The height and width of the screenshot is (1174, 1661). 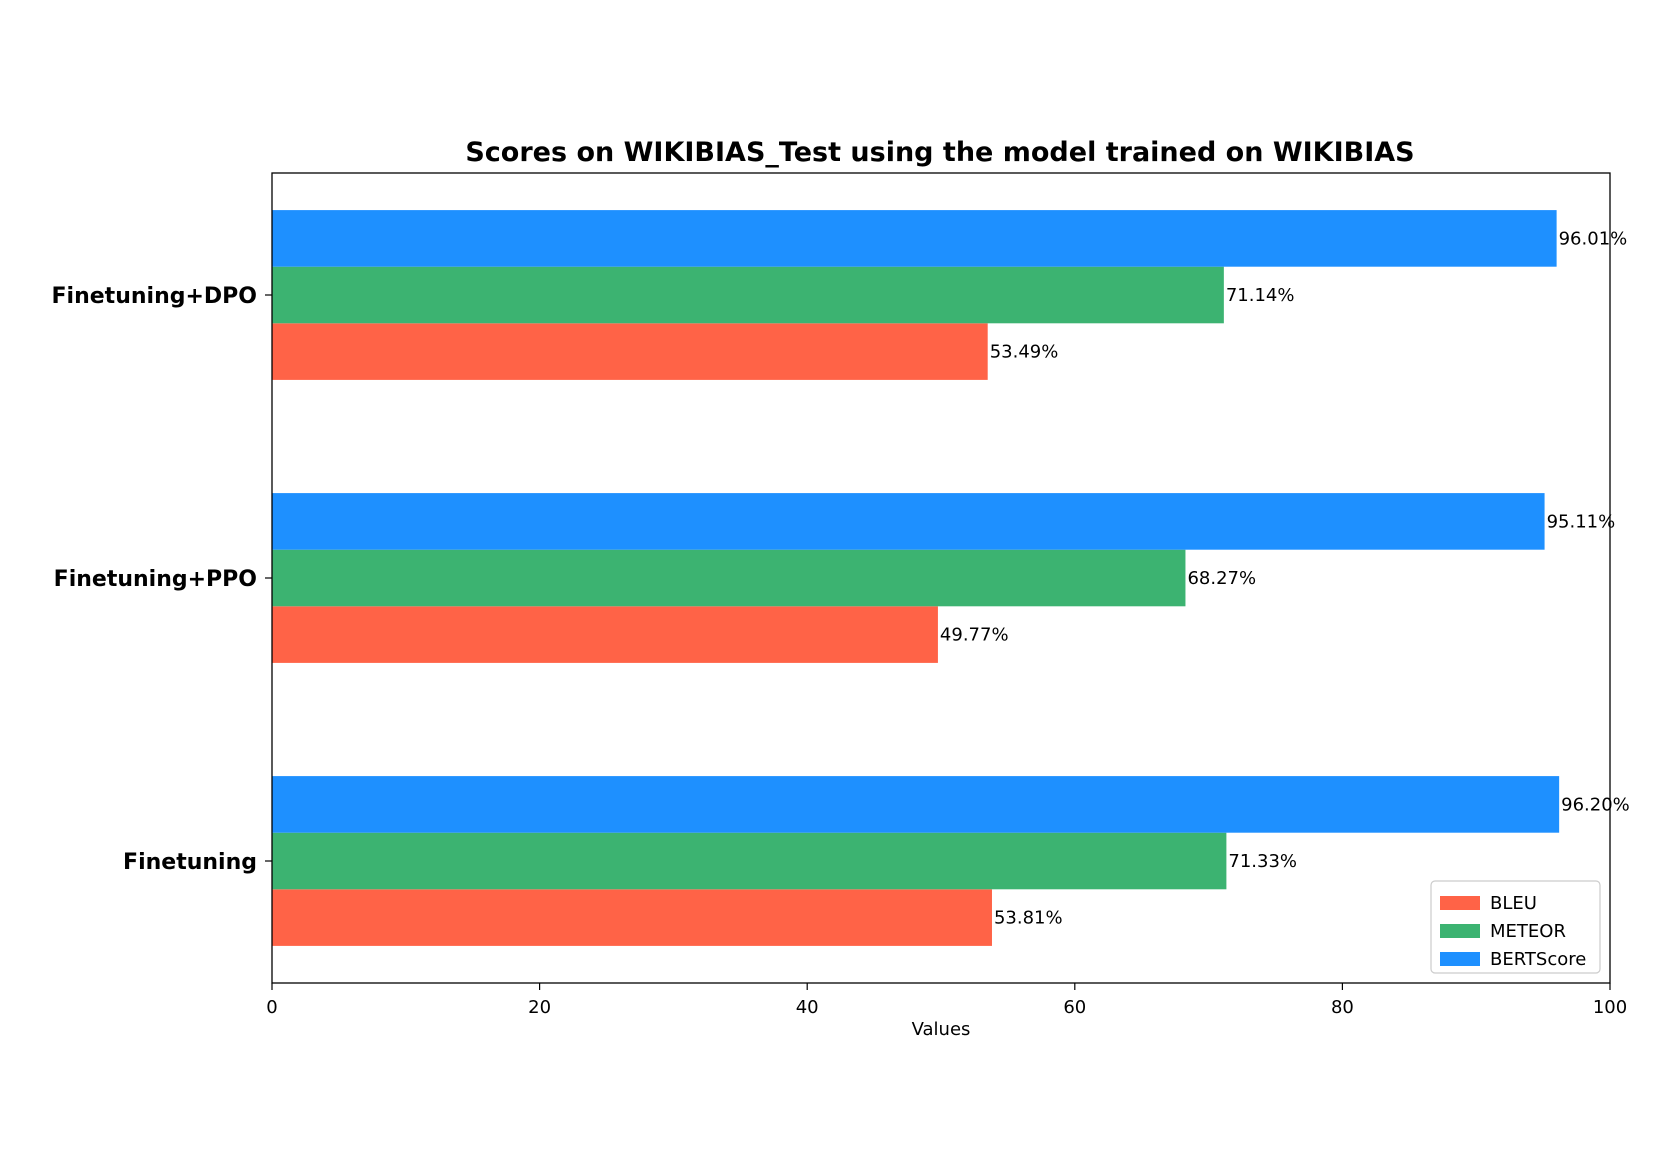 What do you see at coordinates (1342, 1007) in the screenshot?
I see `x-tick-label: 80` at bounding box center [1342, 1007].